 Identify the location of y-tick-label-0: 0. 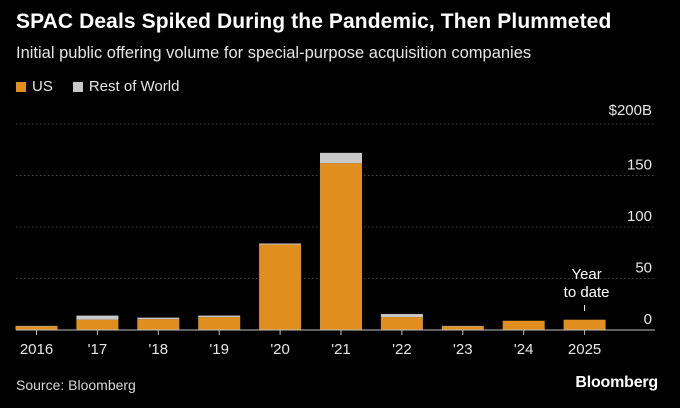
(648, 319).